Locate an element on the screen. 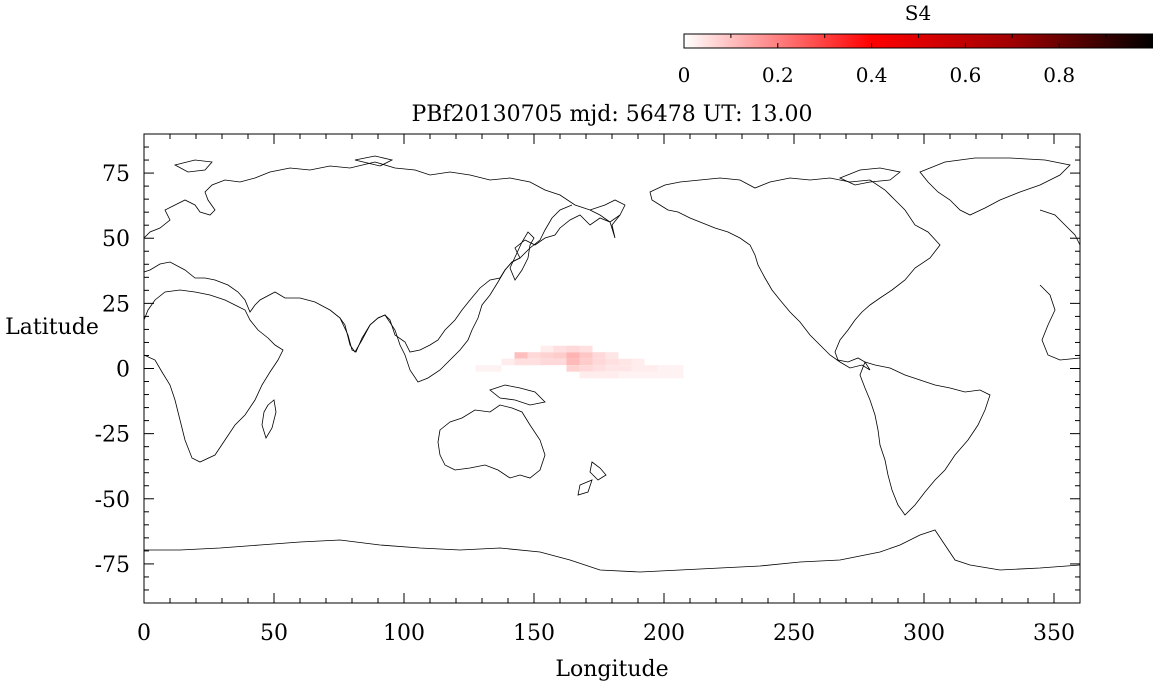  map-title: PBf20130705 mjd: 56478 UT: 13.00 is located at coordinates (611, 114).